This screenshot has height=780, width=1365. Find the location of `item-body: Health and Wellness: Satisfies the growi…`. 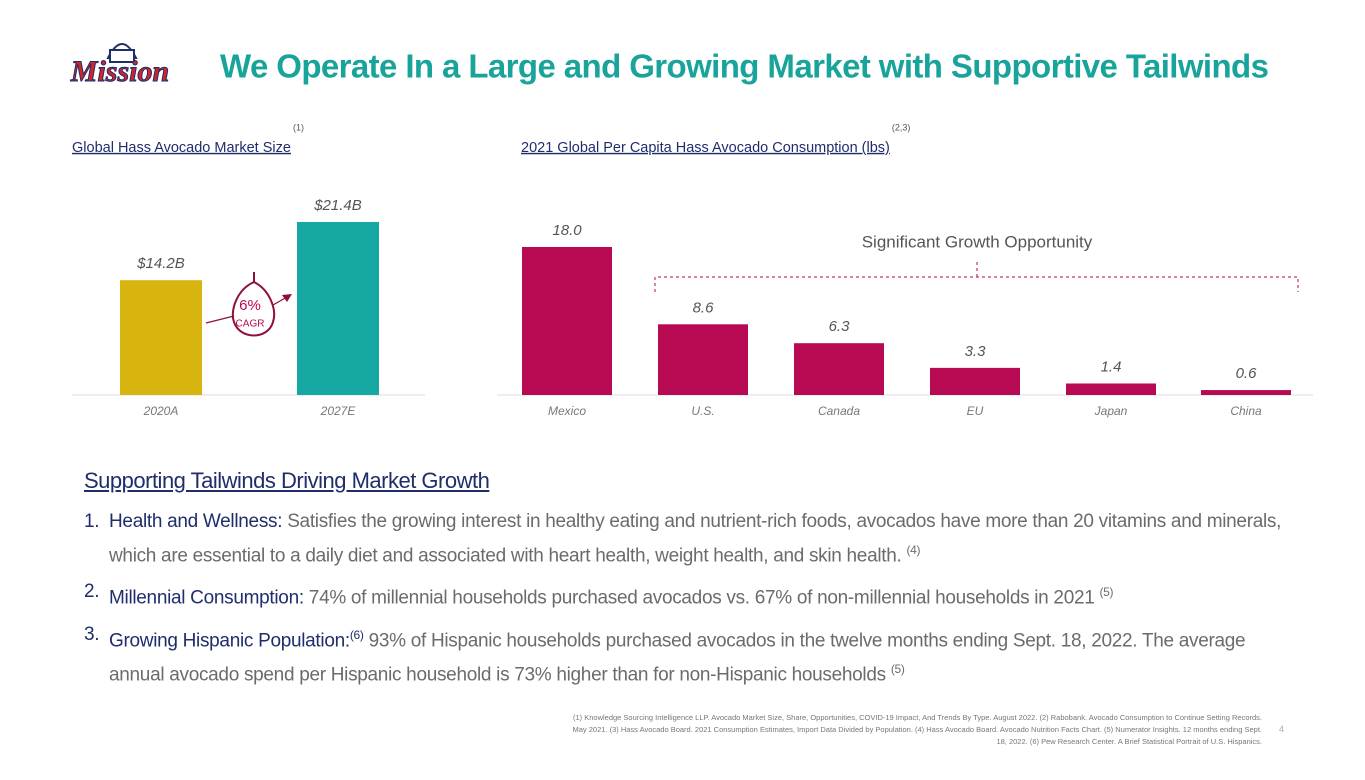

item-body: Health and Wellness: Satisfies the growi… is located at coordinates (696, 539).